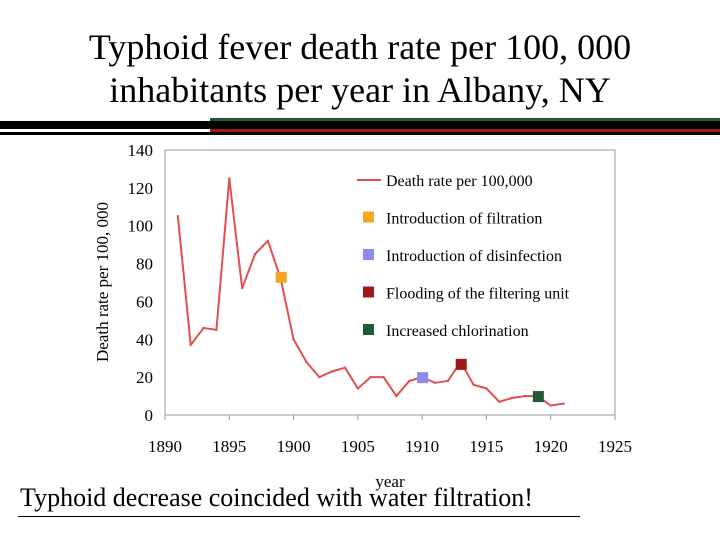 This screenshot has width=720, height=540. What do you see at coordinates (360, 47) in the screenshot?
I see `slide-title-line-1: Typhoid fever death rate per 100, 000` at bounding box center [360, 47].